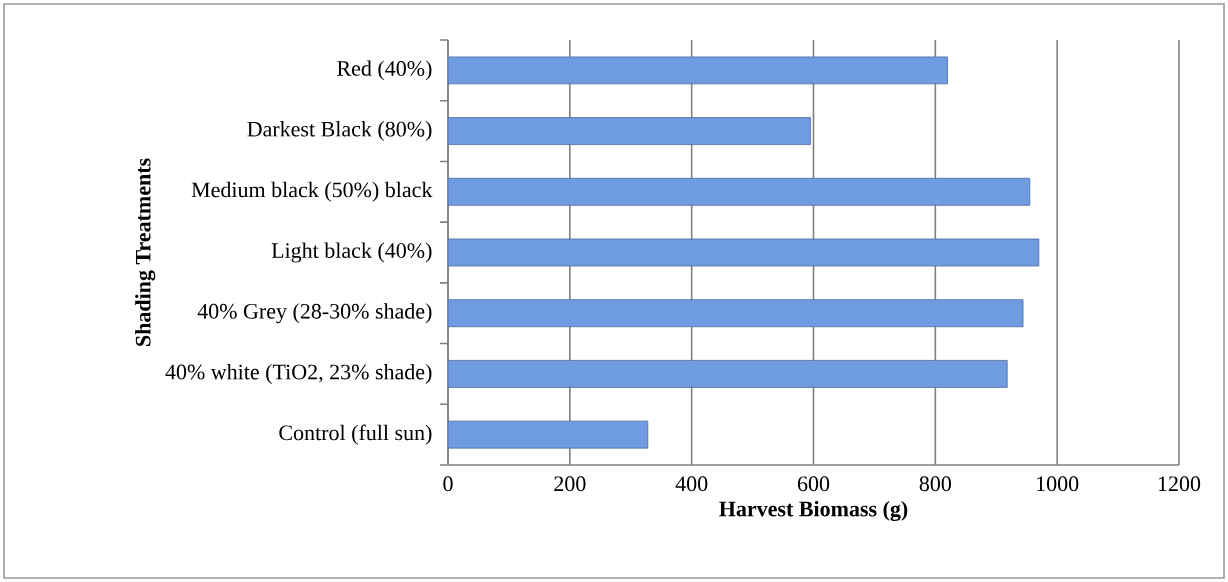 The height and width of the screenshot is (582, 1228). I want to click on y-tick-label: Medium black (50%) black, so click(312, 191).